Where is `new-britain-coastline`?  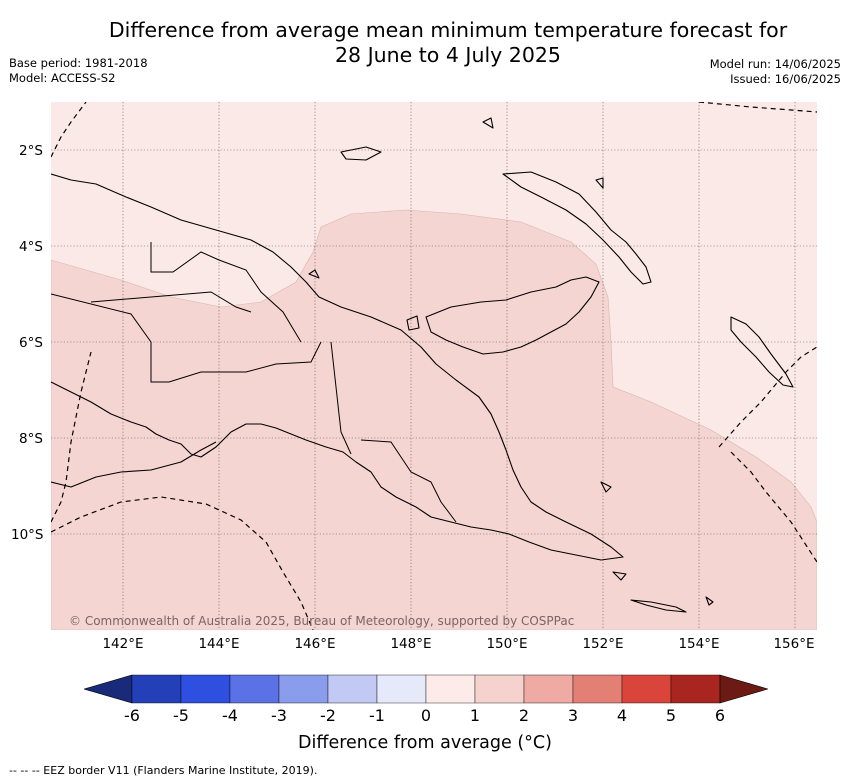 new-britain-coastline is located at coordinates (512, 315).